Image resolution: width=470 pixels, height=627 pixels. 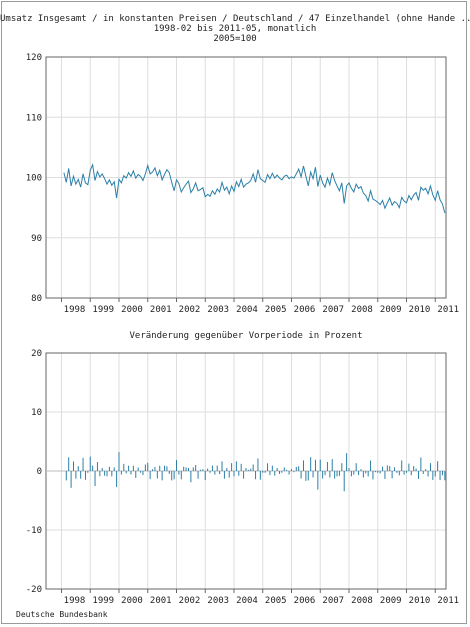 What do you see at coordinates (34, 531) in the screenshot?
I see `change-y-tick-label-1: -10` at bounding box center [34, 531].